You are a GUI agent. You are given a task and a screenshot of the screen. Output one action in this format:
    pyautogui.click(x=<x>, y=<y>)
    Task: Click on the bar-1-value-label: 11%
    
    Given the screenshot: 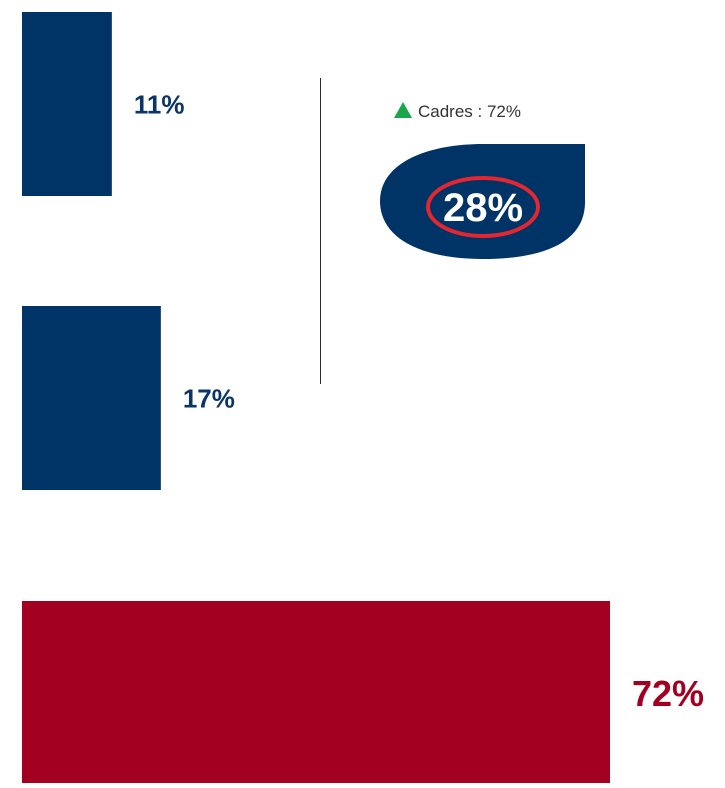 What is the action you would take?
    pyautogui.click(x=159, y=104)
    